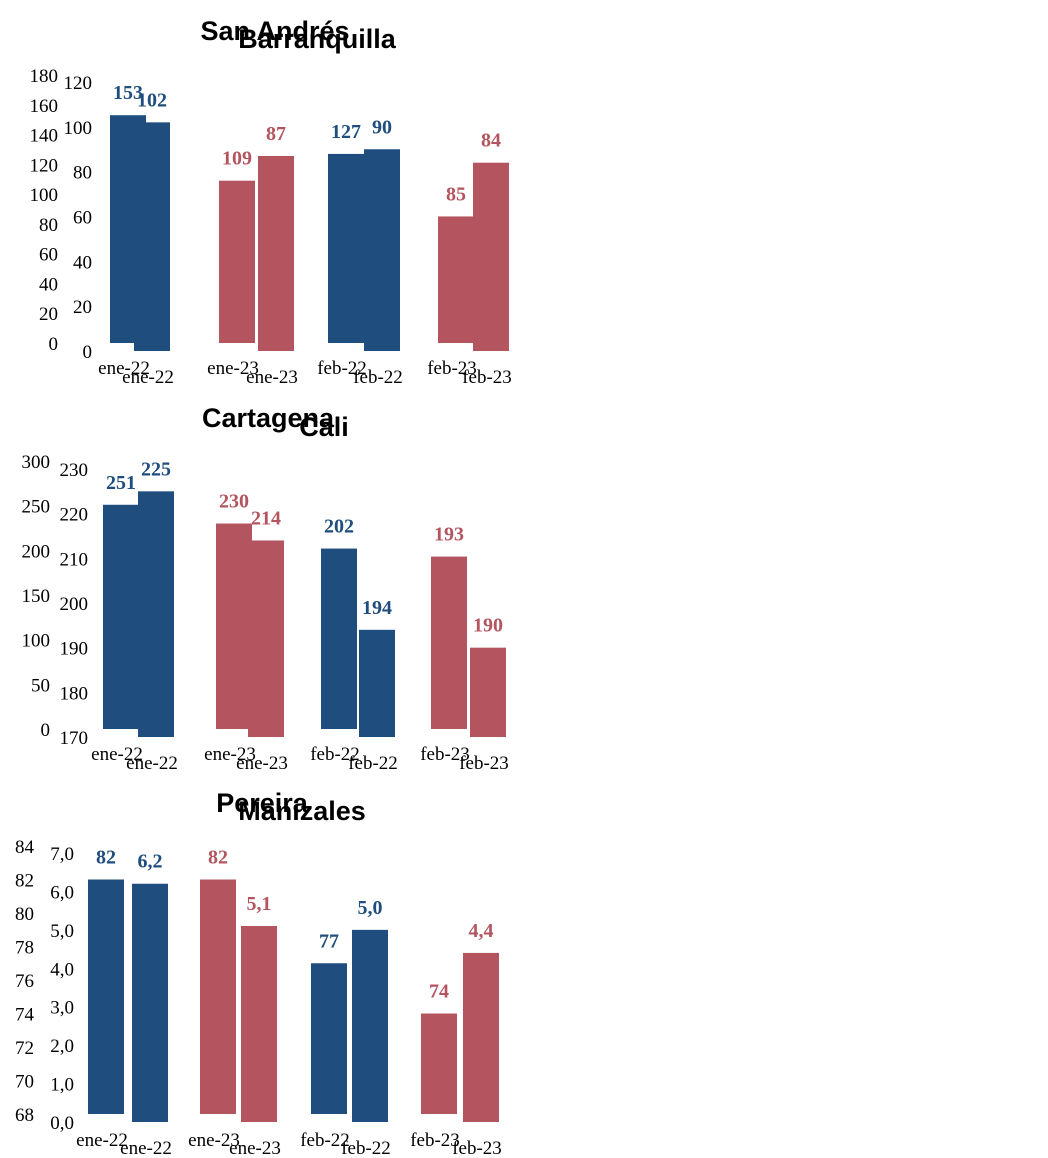  What do you see at coordinates (62, 1123) in the screenshot?
I see `y-tick-label: 0,0` at bounding box center [62, 1123].